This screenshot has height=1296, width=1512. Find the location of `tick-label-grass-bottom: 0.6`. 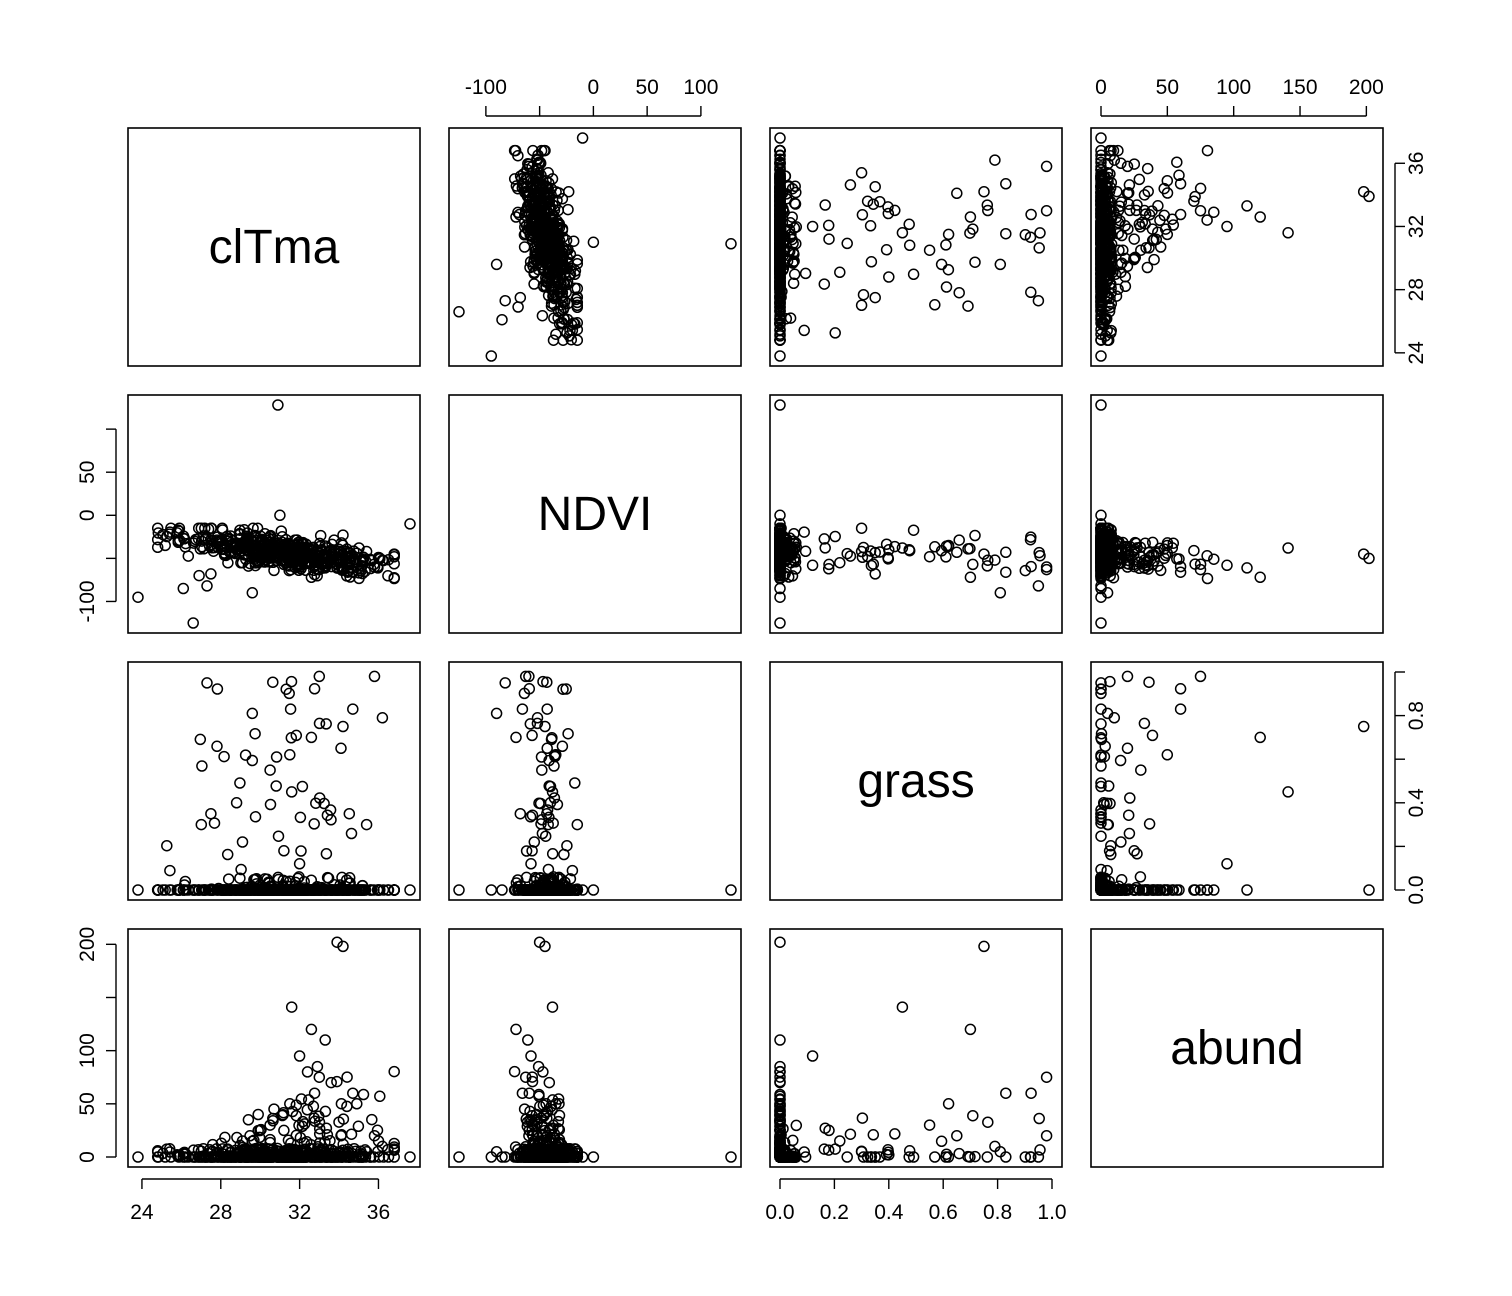

tick-label-grass-bottom: 0.6 is located at coordinates (943, 1212).